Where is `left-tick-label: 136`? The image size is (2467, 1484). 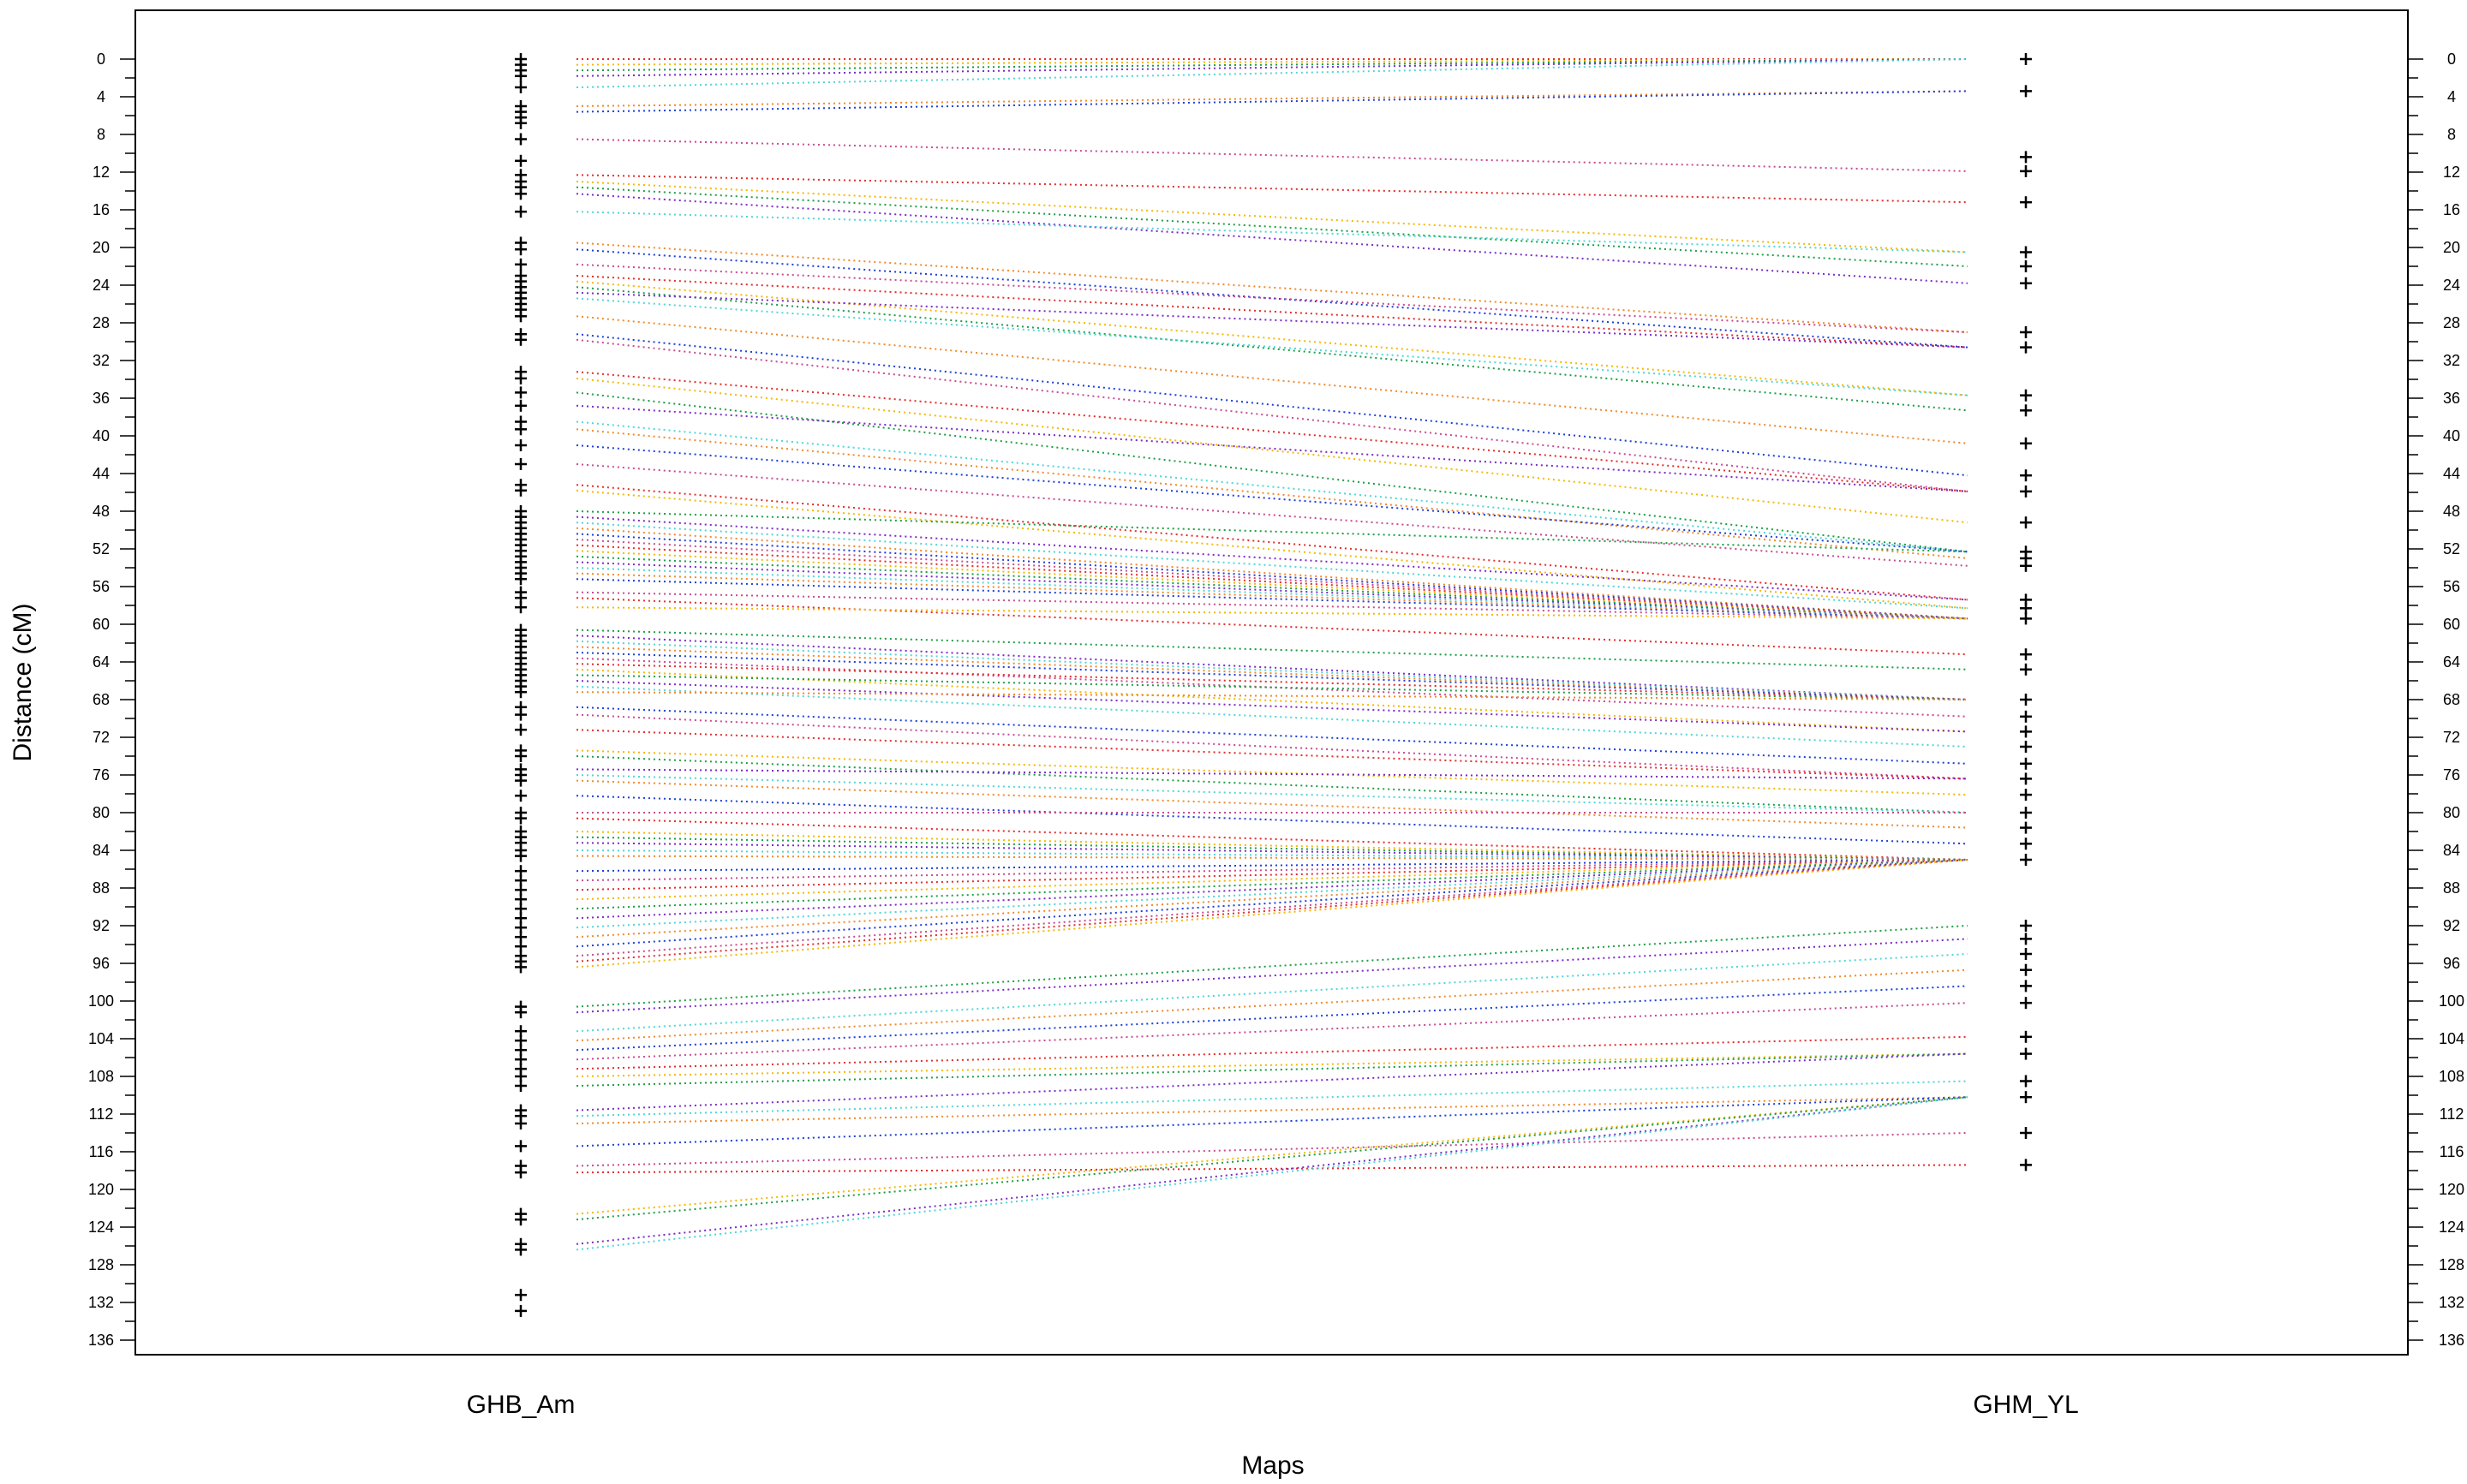
left-tick-label: 136 is located at coordinates (101, 1341).